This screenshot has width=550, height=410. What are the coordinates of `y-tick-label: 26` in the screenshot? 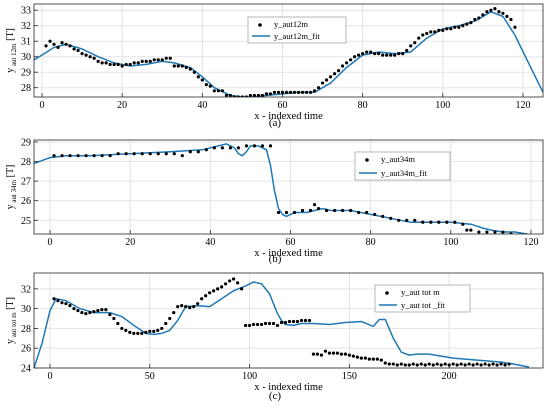 It's located at (26, 201).